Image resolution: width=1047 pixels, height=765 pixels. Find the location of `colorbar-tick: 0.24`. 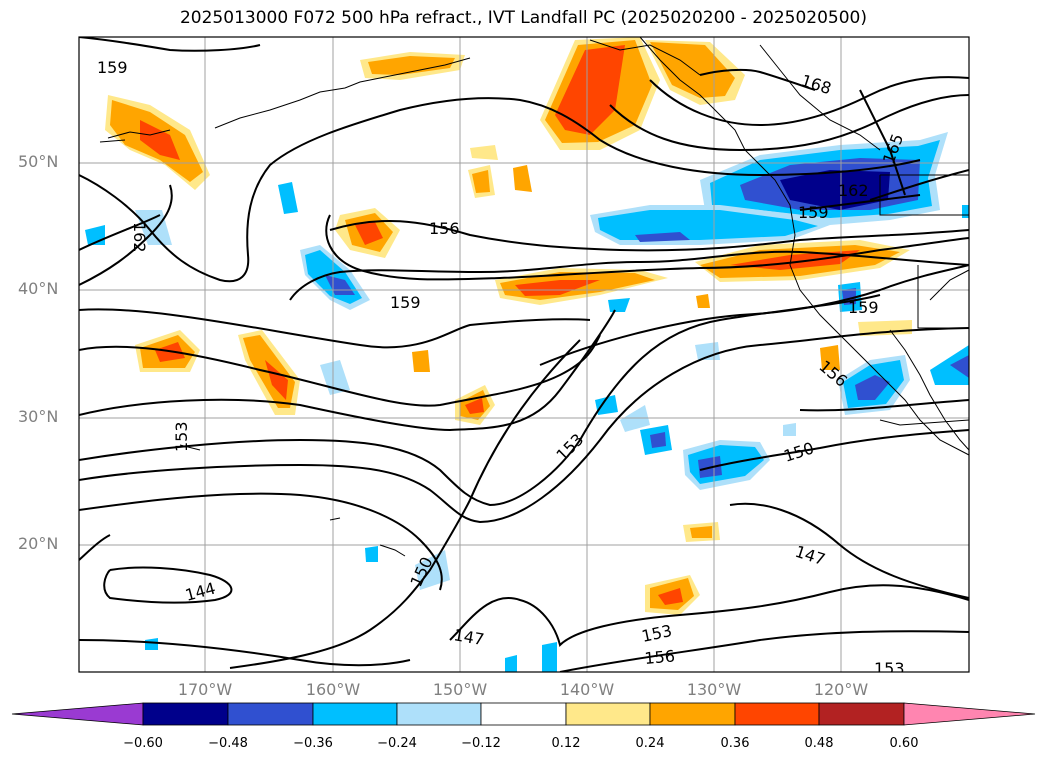

colorbar-tick: 0.24 is located at coordinates (650, 743).